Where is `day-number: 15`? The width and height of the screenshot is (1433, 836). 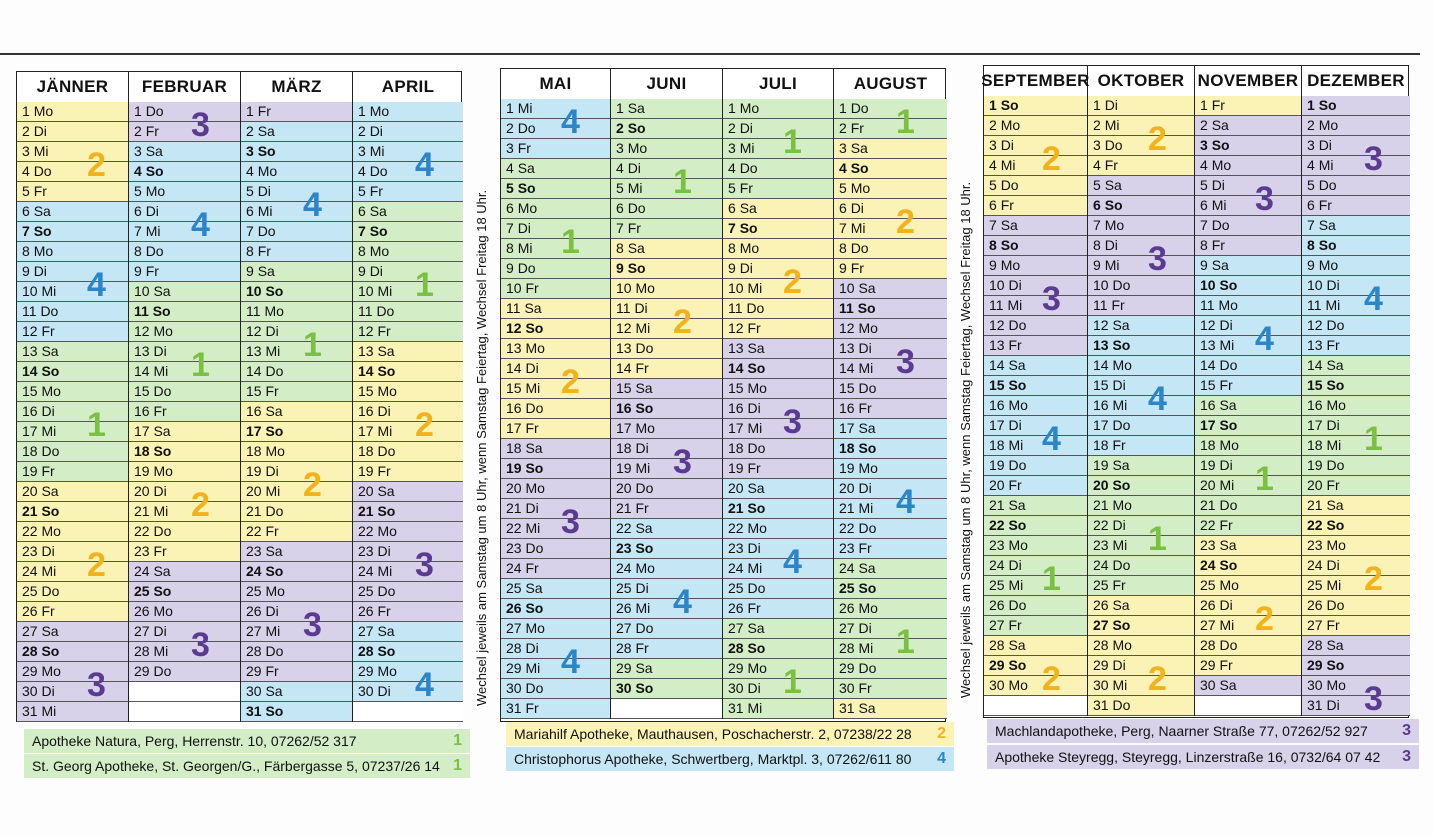
day-number: 15 is located at coordinates (254, 391).